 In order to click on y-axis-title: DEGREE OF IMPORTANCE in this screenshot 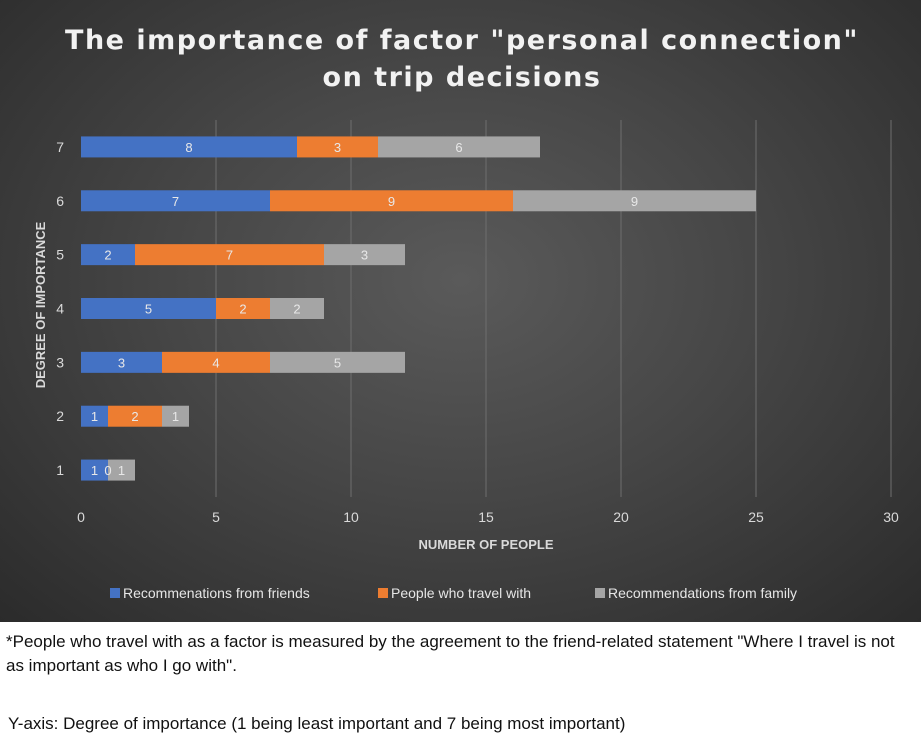, I will do `click(40, 304)`.